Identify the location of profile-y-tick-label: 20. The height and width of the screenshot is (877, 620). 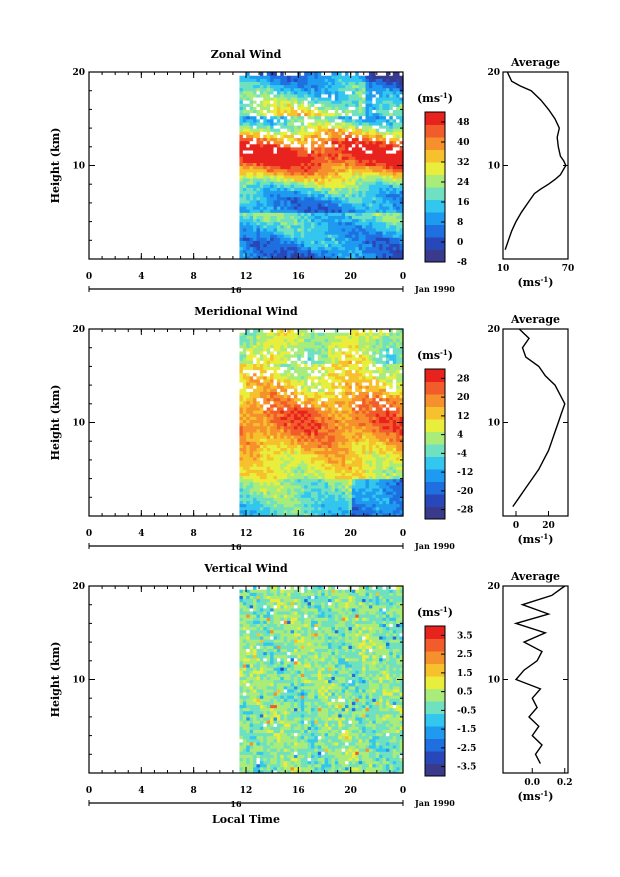
(493, 73).